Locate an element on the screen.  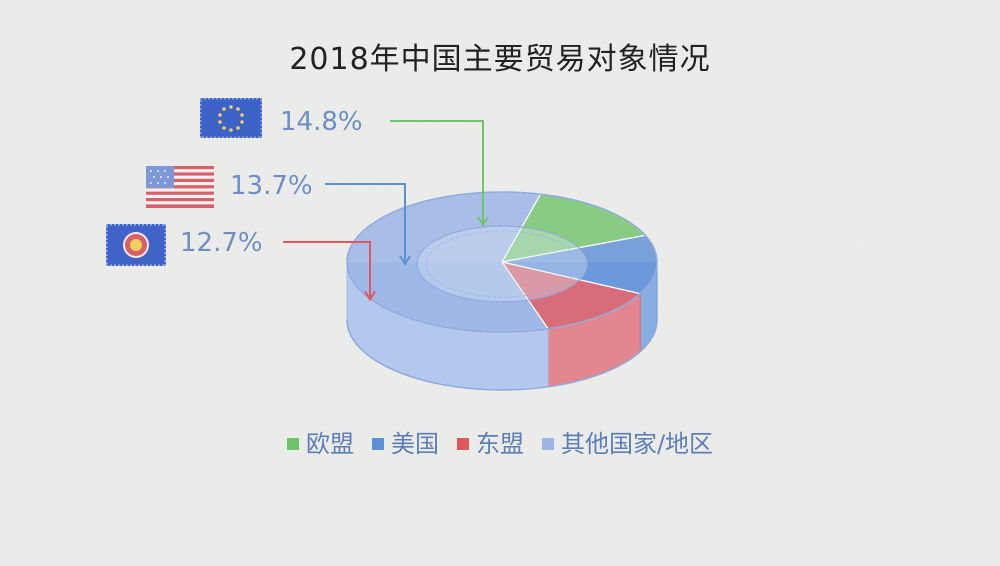
leader-lines is located at coordinates (386, 211).